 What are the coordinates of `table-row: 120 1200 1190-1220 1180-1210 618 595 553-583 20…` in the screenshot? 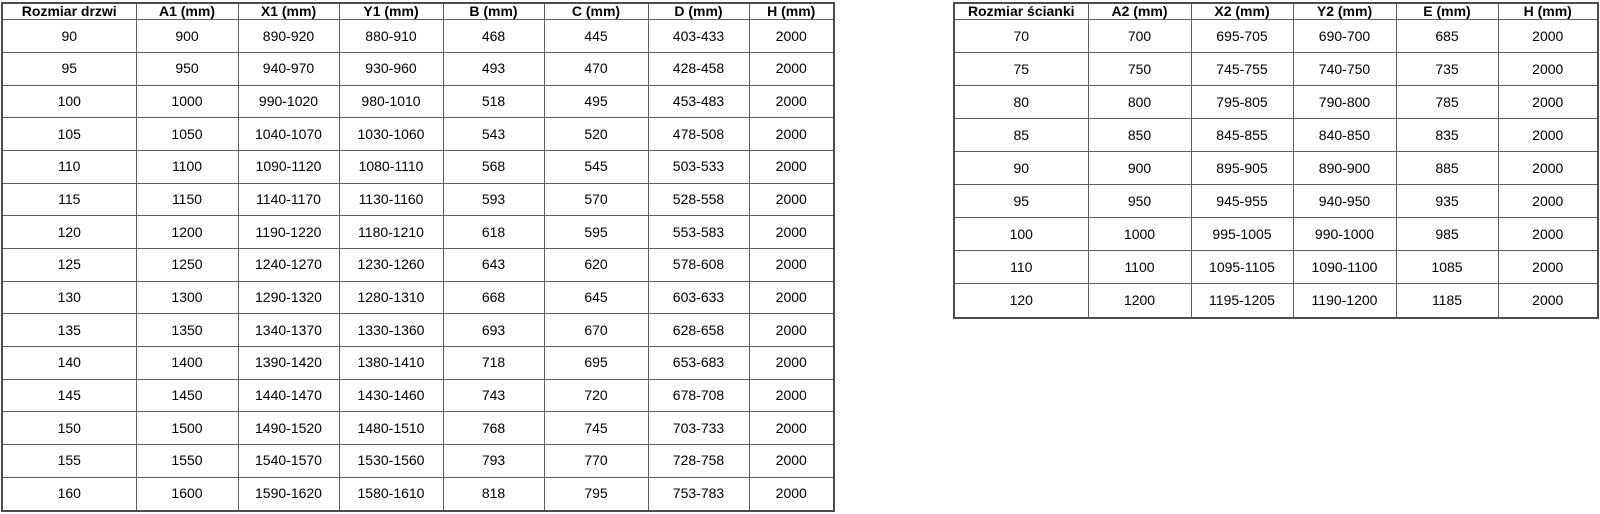 It's located at (418, 232).